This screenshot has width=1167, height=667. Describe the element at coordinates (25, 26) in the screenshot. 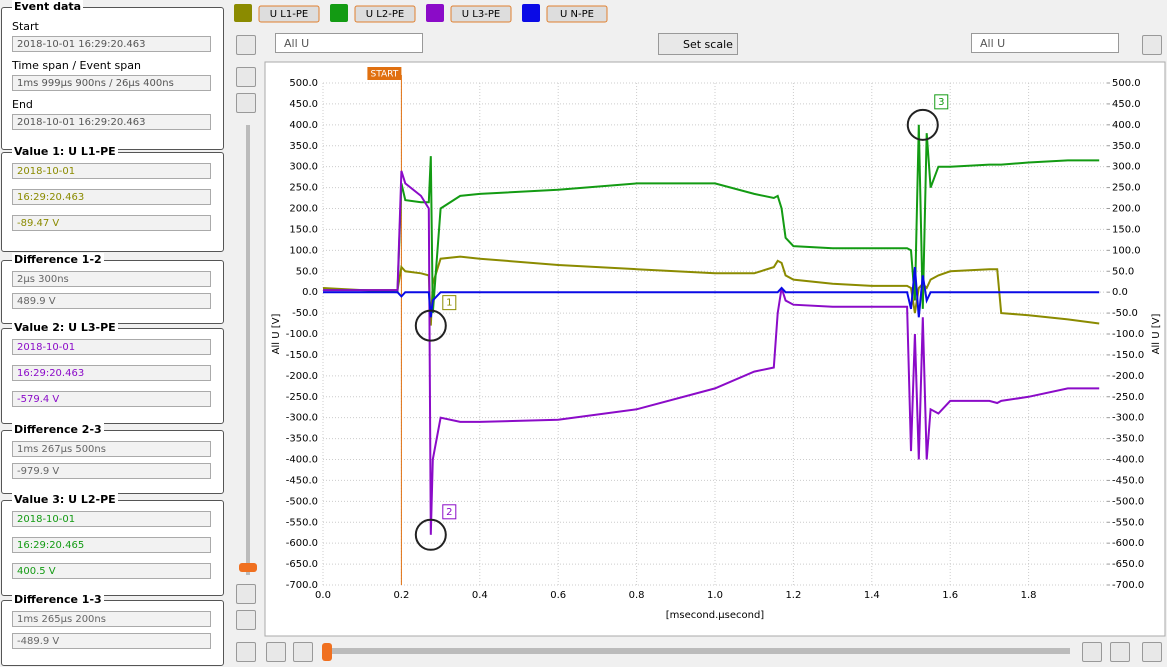

I see `field-label: Start` at that location.